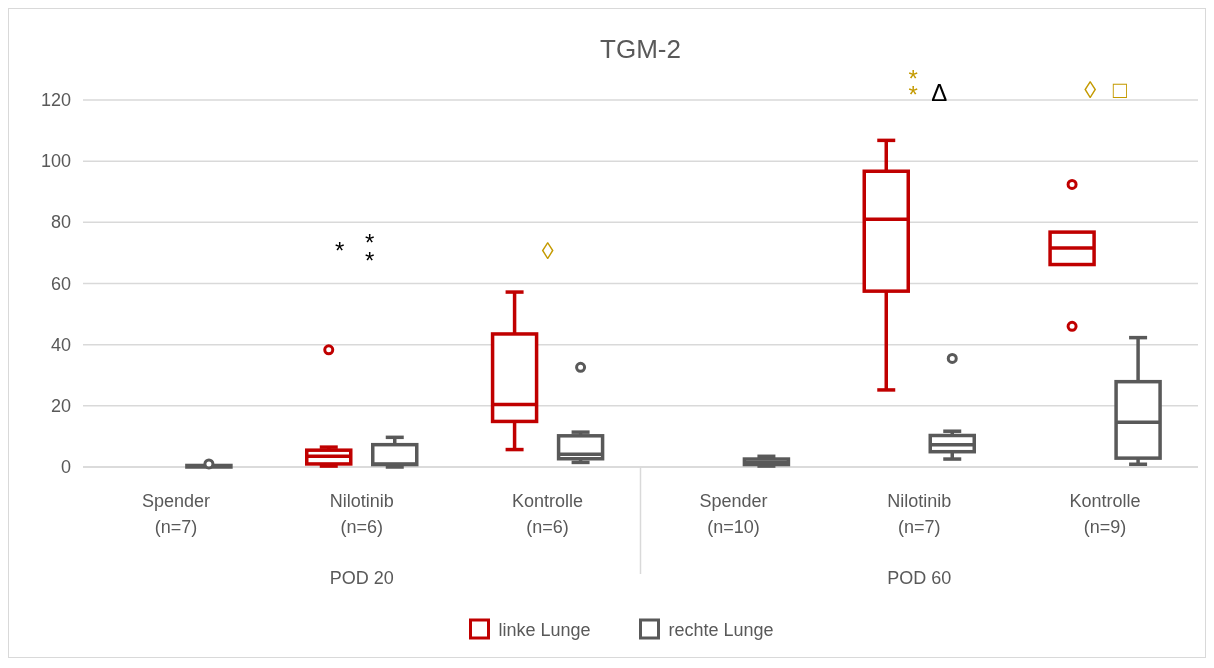 The image size is (1214, 668). Describe the element at coordinates (60, 222) in the screenshot. I see `y-tick-label: 80` at that location.